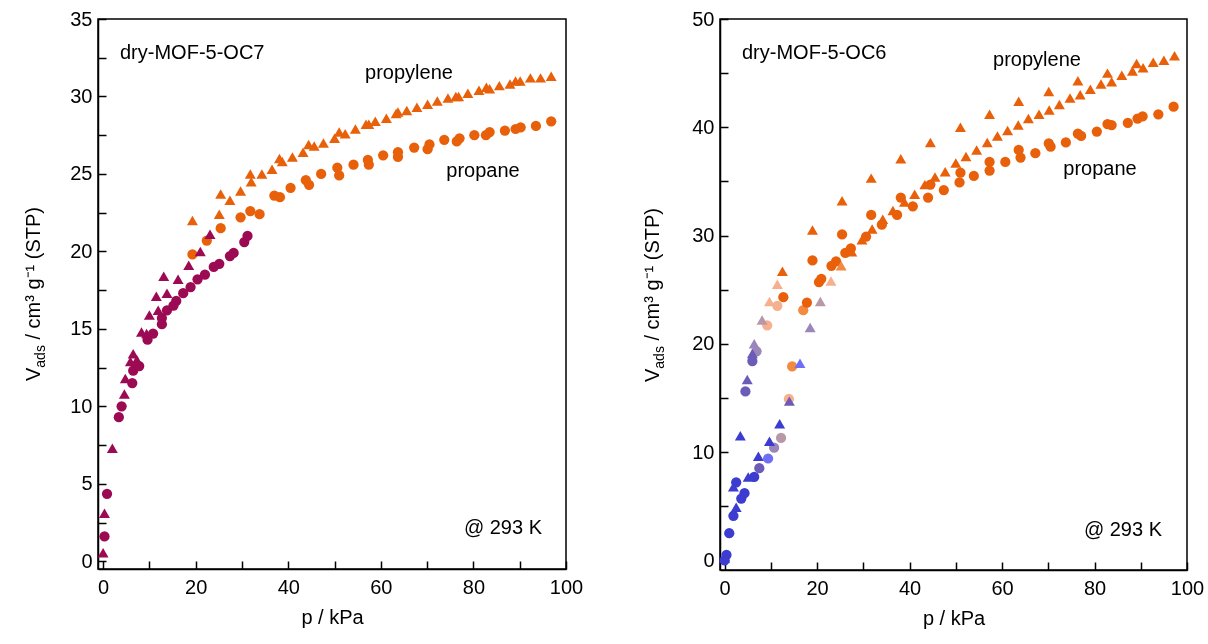 The width and height of the screenshot is (1208, 644). I want to click on y-tick-label: 50, so click(703, 18).